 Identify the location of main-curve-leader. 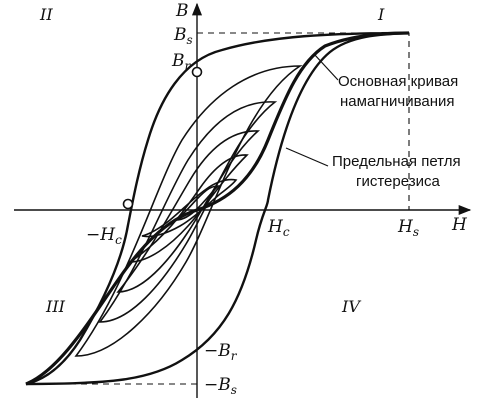
(326, 67).